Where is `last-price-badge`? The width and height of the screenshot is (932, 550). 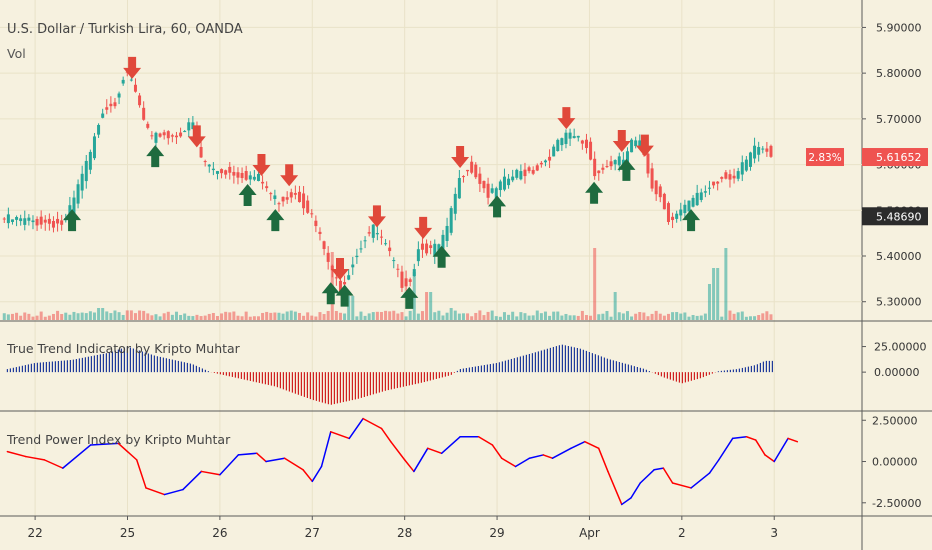 last-price-badge is located at coordinates (895, 157).